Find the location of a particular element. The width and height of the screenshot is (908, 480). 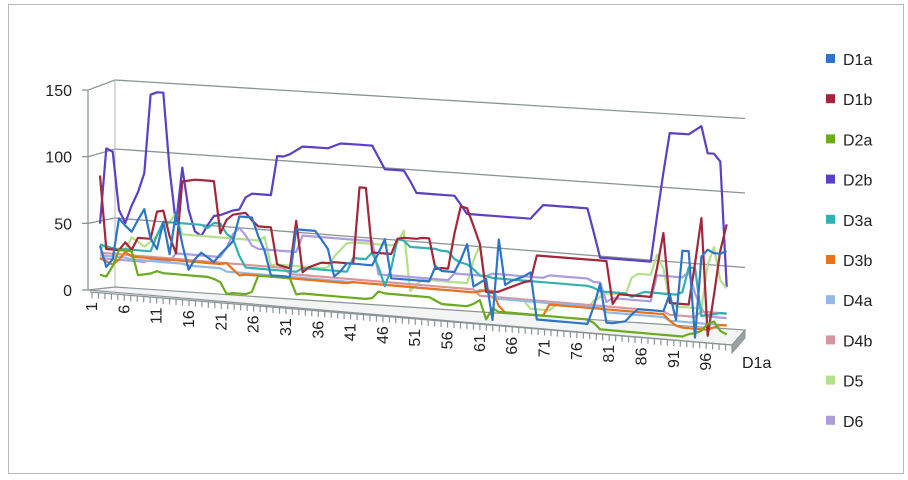

x-tick-label: 31 is located at coordinates (286, 327).